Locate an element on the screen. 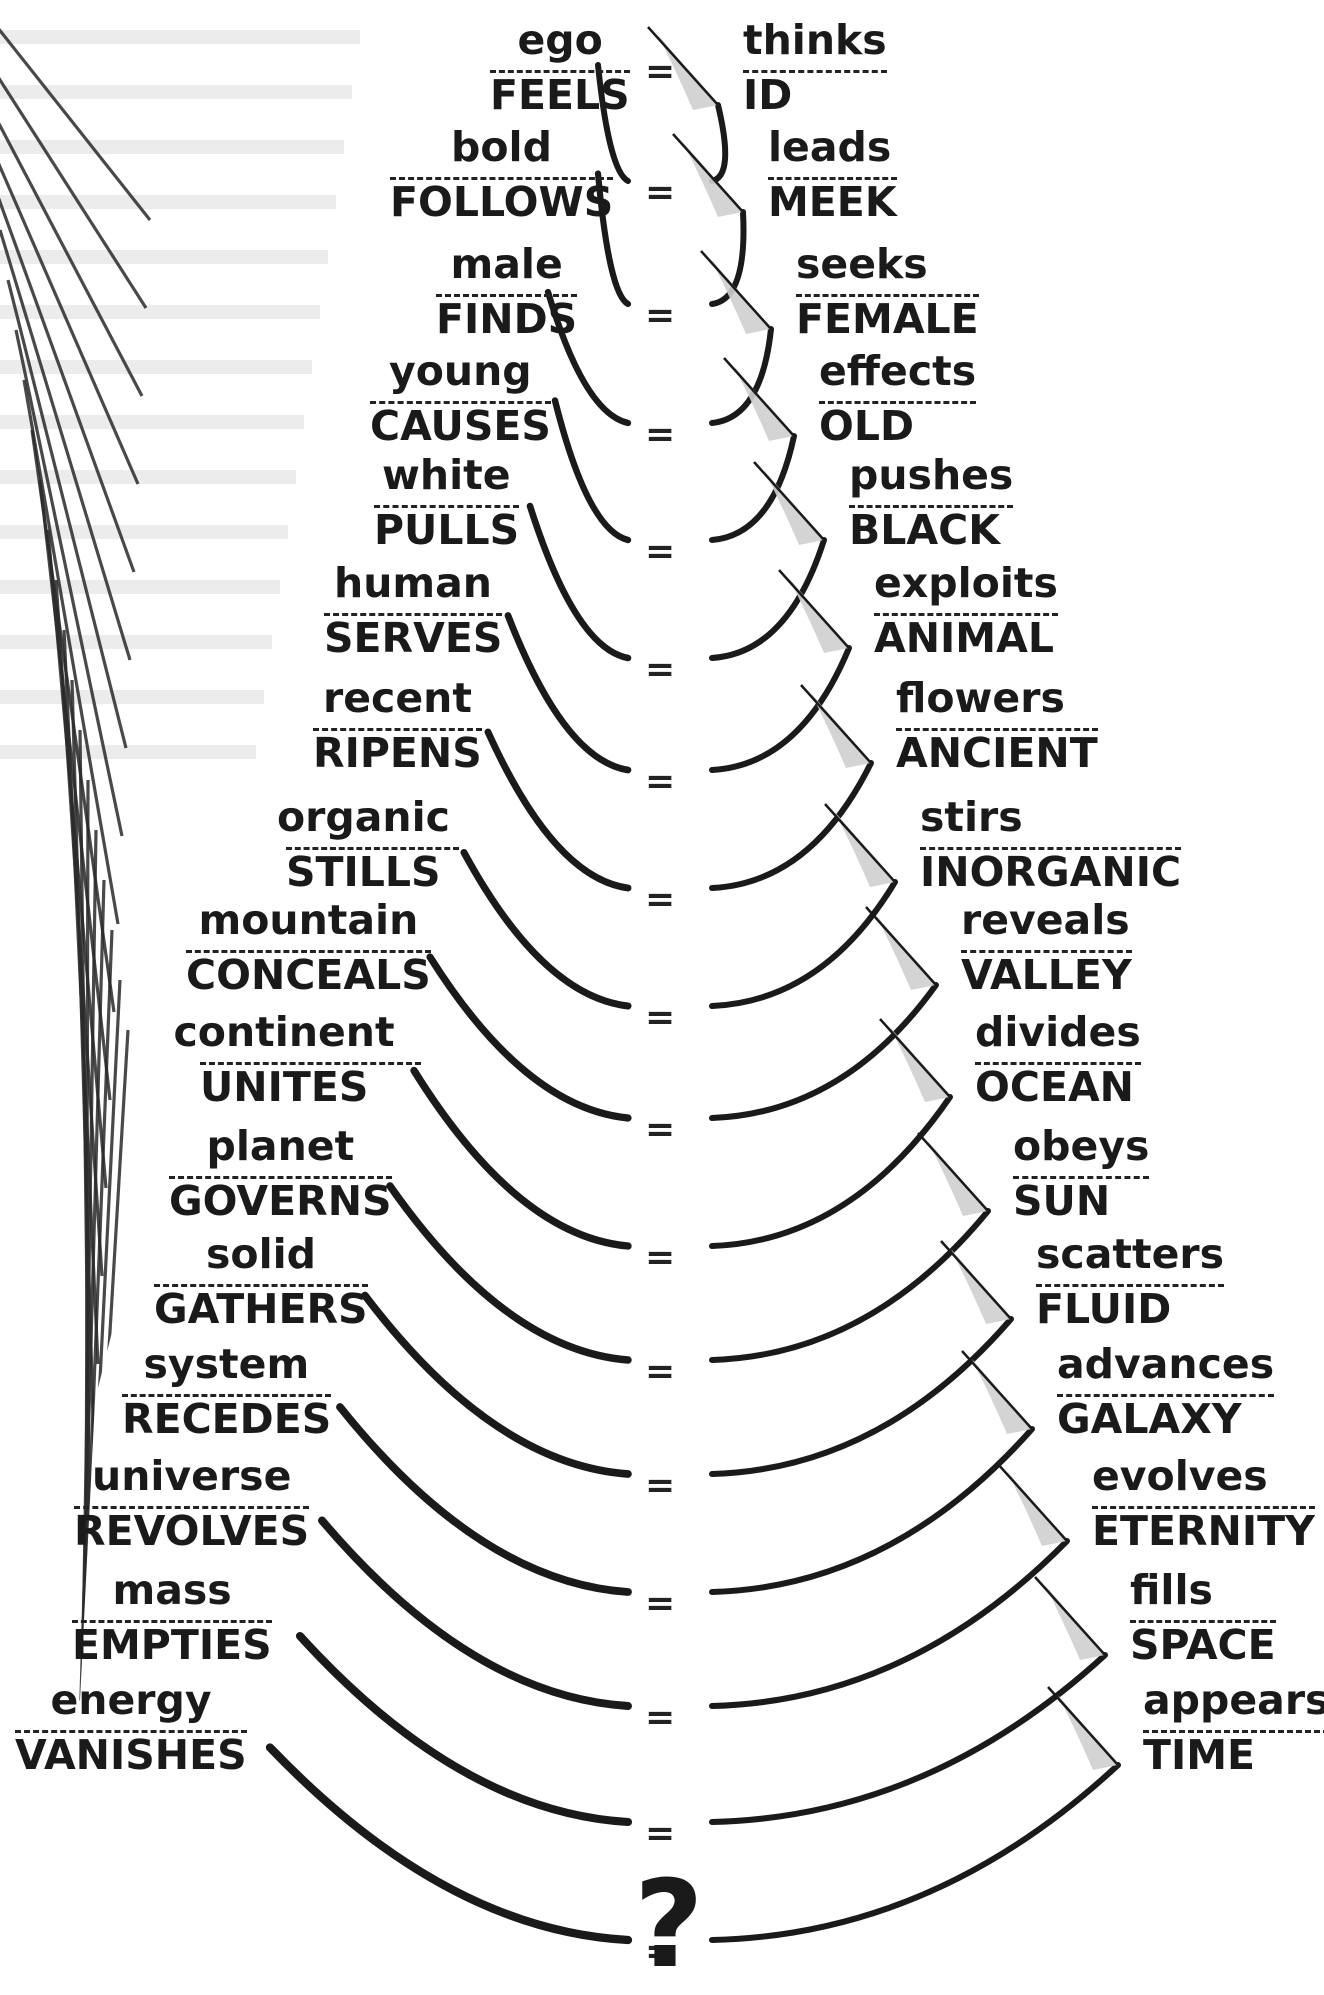  right-denominator: INORGANIC is located at coordinates (1051, 872).